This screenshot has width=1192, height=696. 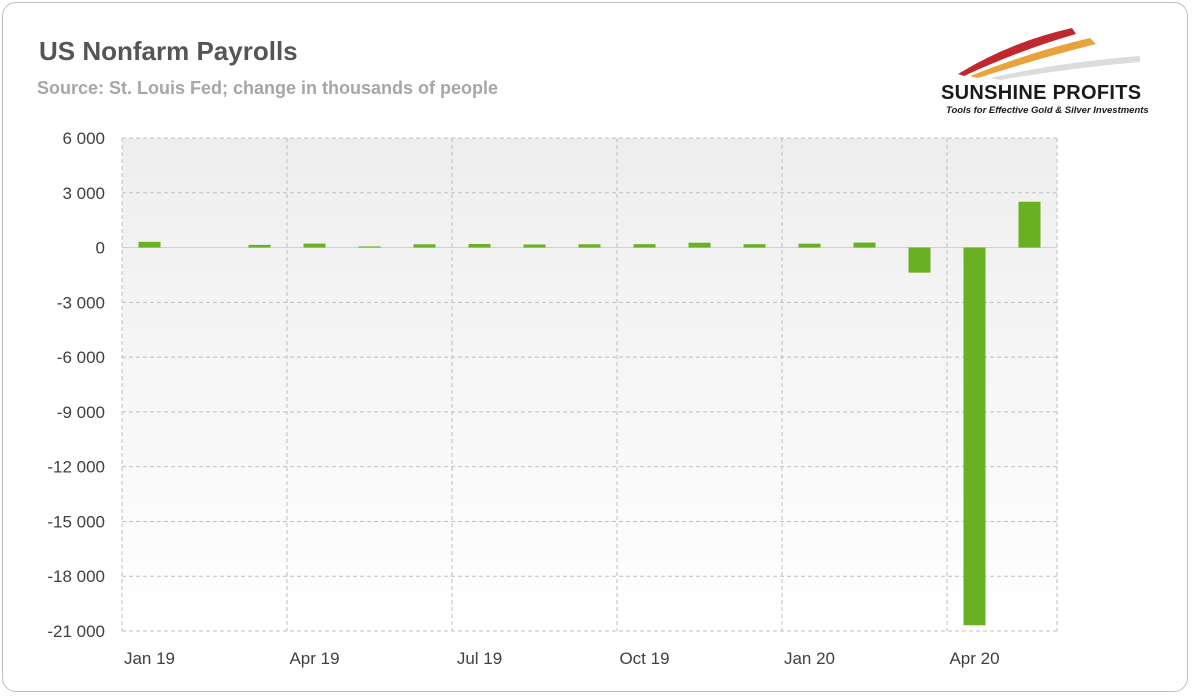 What do you see at coordinates (76, 576) in the screenshot?
I see `y-tick-label: -18 000` at bounding box center [76, 576].